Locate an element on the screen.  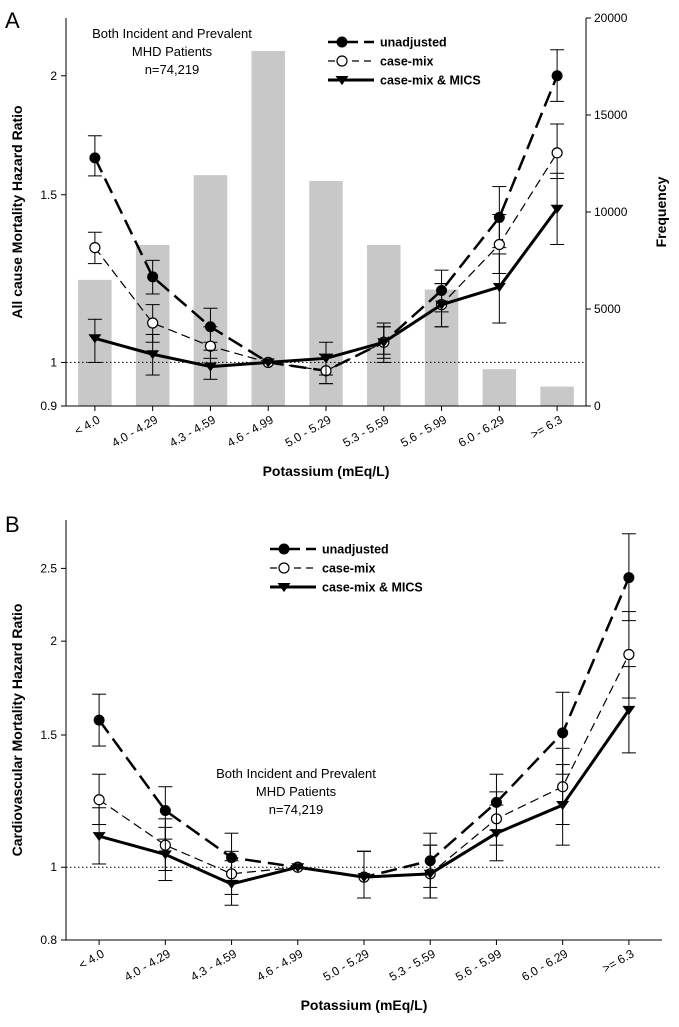
y2-axis-label: Frequency is located at coordinates (661, 211).